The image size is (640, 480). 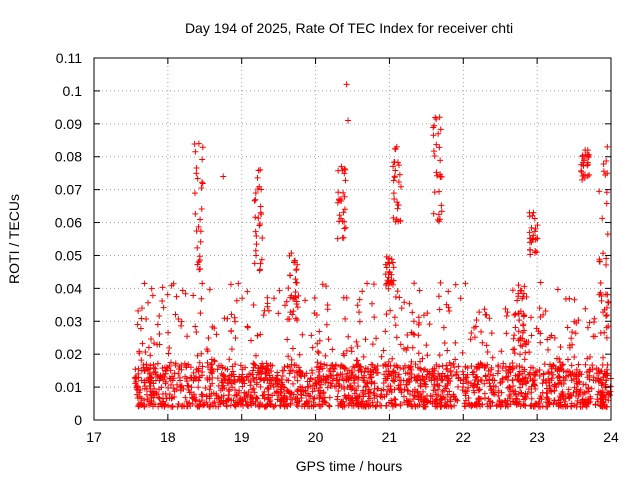 What do you see at coordinates (349, 466) in the screenshot?
I see `x-axis-label: GPS time / hours` at bounding box center [349, 466].